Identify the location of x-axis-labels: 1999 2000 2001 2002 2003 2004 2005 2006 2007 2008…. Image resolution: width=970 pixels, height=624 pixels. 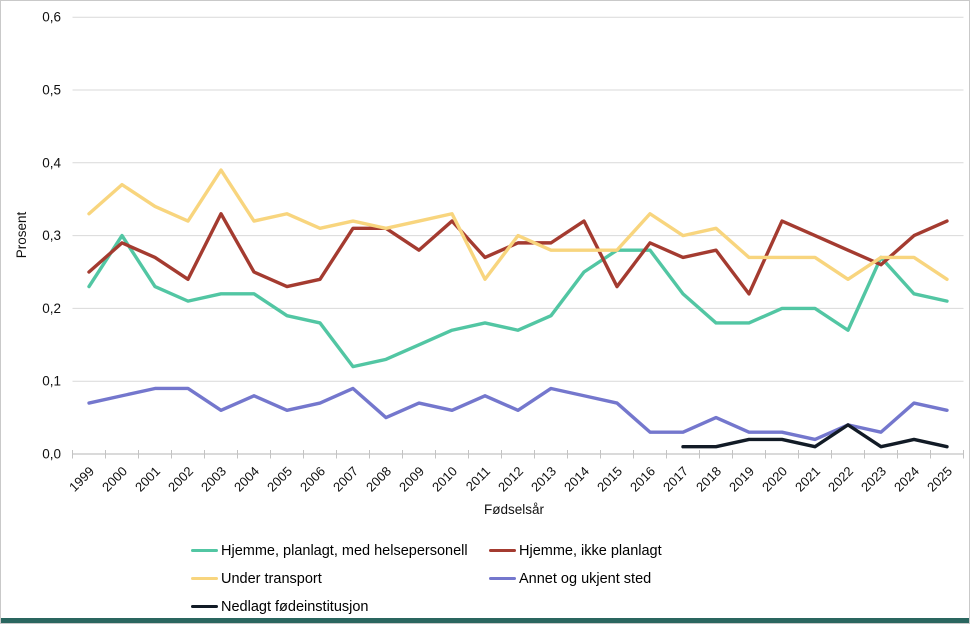
(510, 479).